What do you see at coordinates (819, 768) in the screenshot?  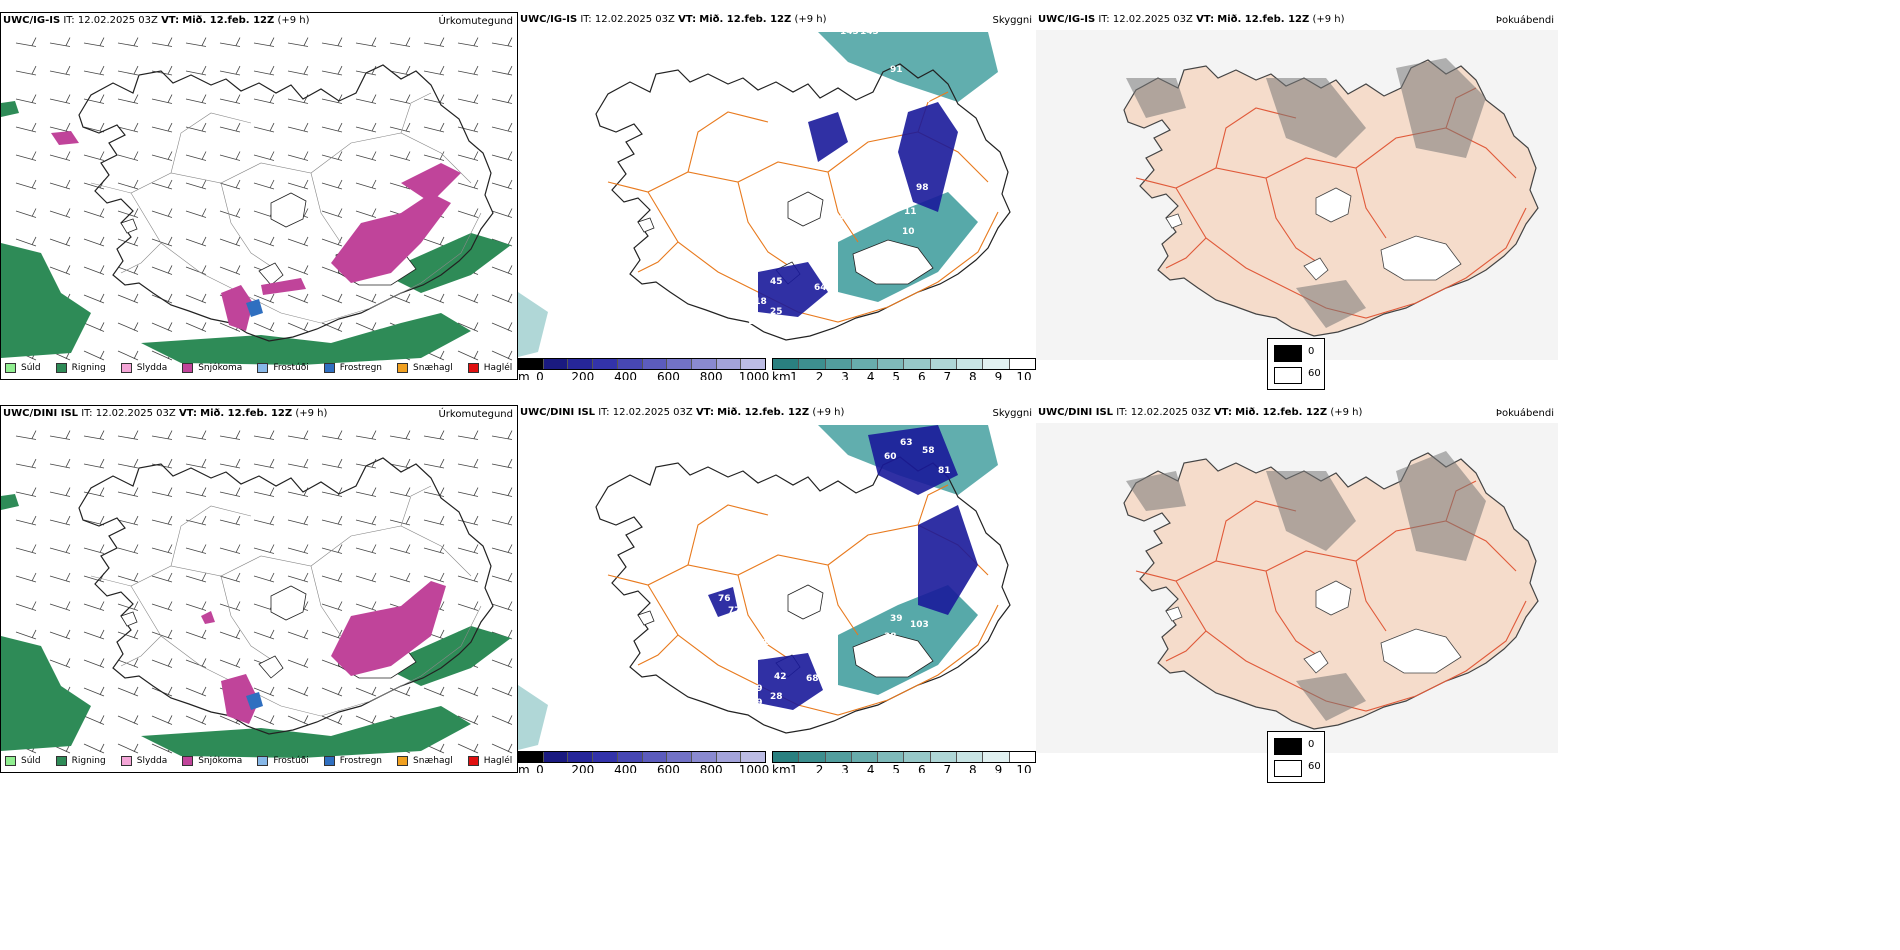 I see `colorbar-tick: 2` at bounding box center [819, 768].